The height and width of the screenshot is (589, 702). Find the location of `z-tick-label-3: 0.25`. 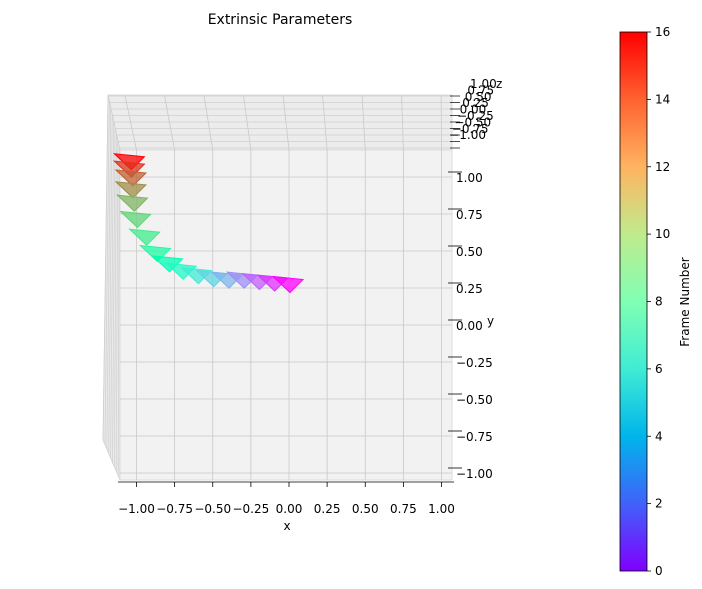

z-tick-label-3: 0.25 is located at coordinates (475, 103).